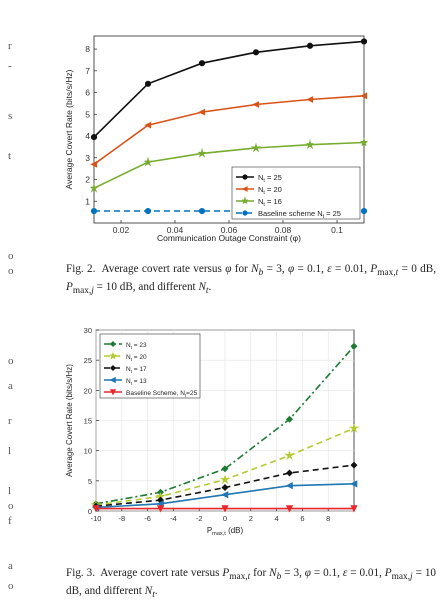 The height and width of the screenshot is (603, 443). I want to click on y-tick-label: 8, so click(87, 49).